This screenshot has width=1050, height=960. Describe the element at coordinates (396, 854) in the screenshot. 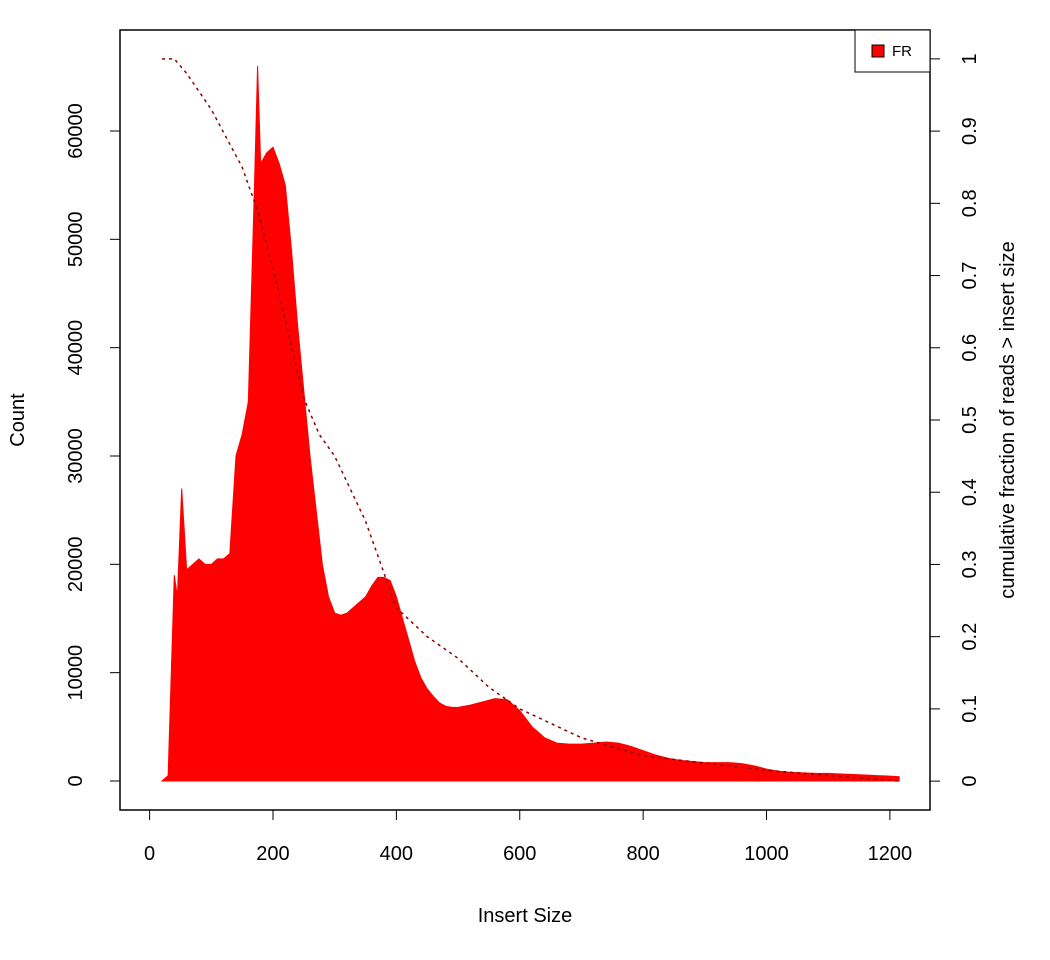

I see `x-tick-label: 400` at that location.